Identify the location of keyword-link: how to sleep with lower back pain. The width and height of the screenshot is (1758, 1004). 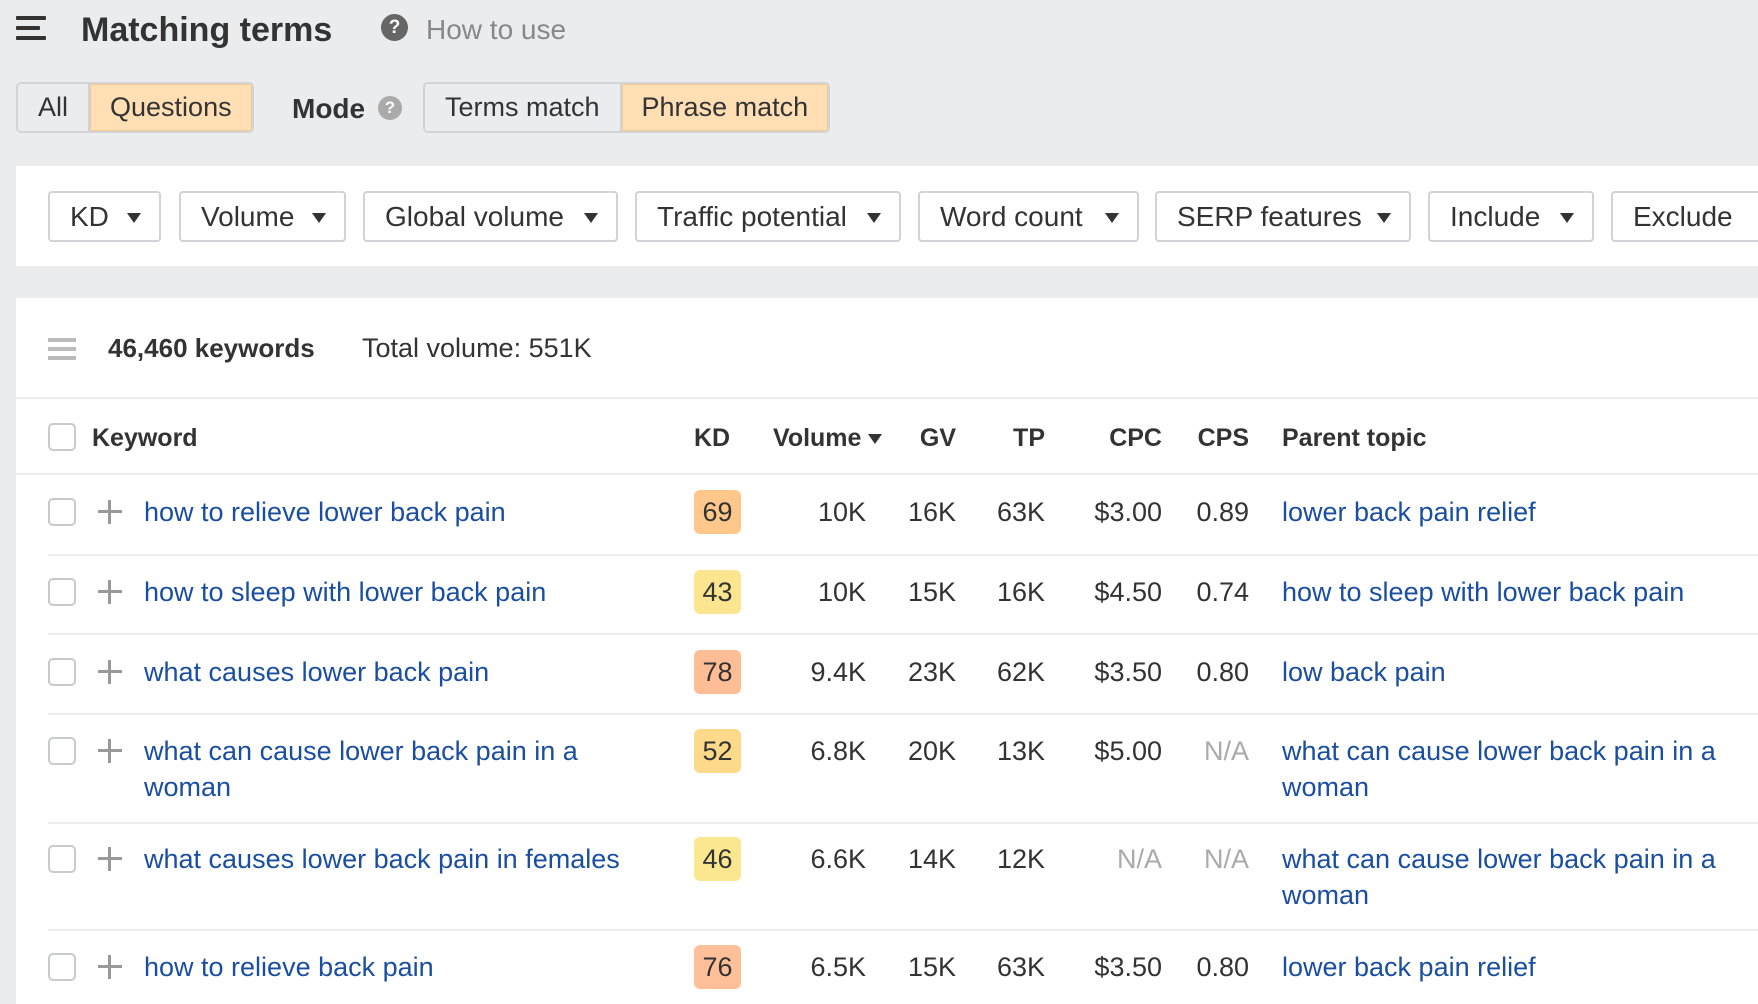
(345, 592).